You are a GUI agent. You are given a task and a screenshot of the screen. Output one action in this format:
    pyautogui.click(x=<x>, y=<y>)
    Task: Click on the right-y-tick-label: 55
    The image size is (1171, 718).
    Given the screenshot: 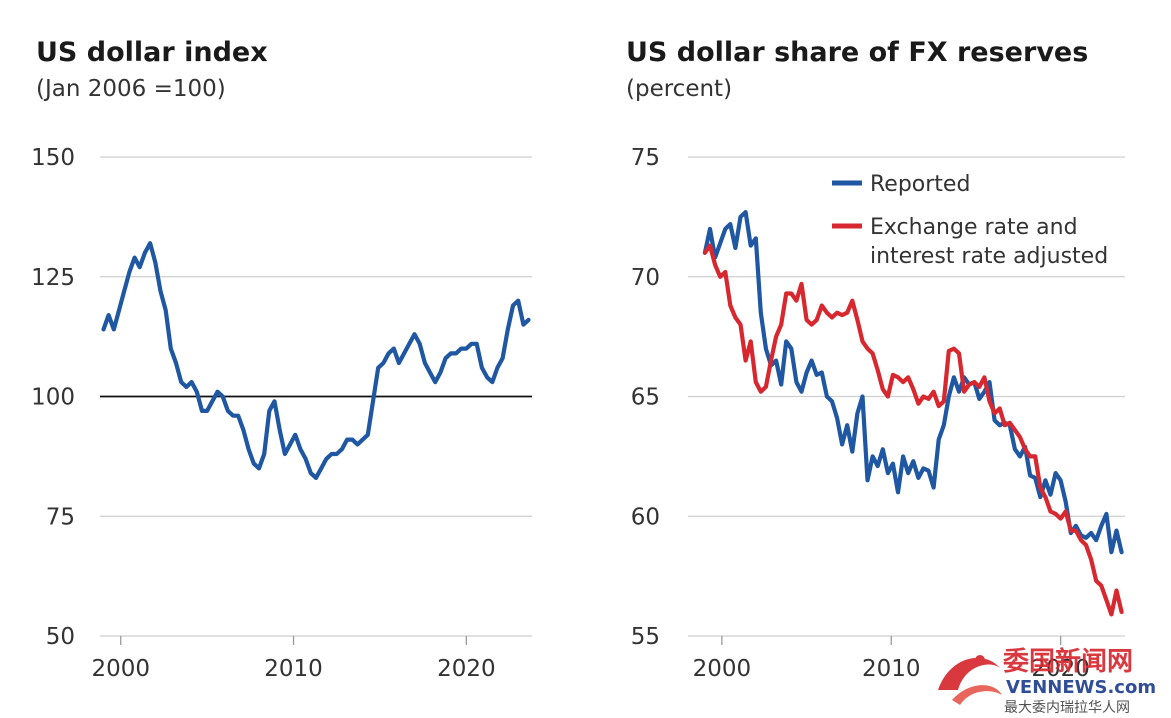 What is the action you would take?
    pyautogui.click(x=645, y=637)
    